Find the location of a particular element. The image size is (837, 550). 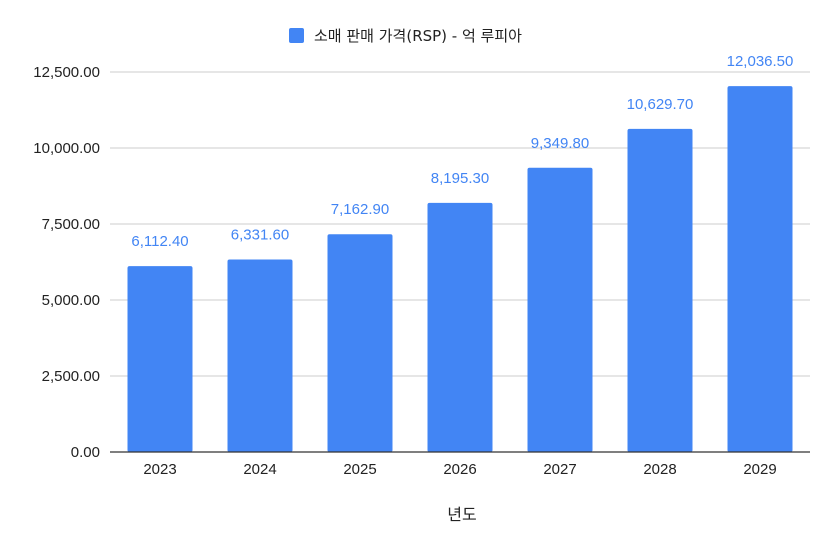

x-axis-ticks: 2023 2024 2025 2026 2027 2028 2029 is located at coordinates (459, 469).